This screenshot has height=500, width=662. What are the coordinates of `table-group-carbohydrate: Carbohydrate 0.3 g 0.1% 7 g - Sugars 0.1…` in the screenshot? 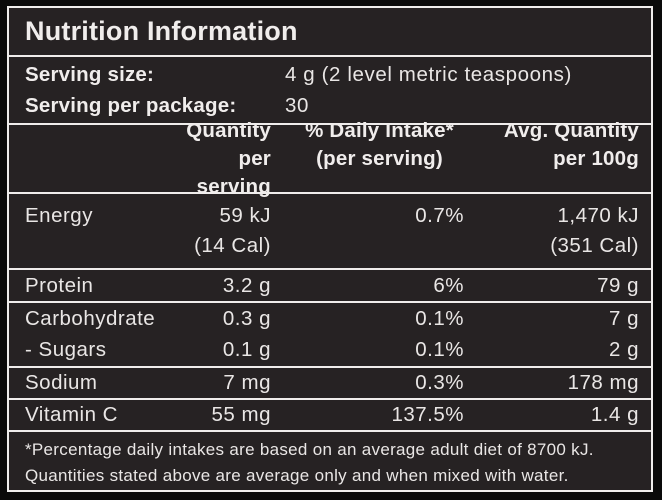 It's located at (330, 333).